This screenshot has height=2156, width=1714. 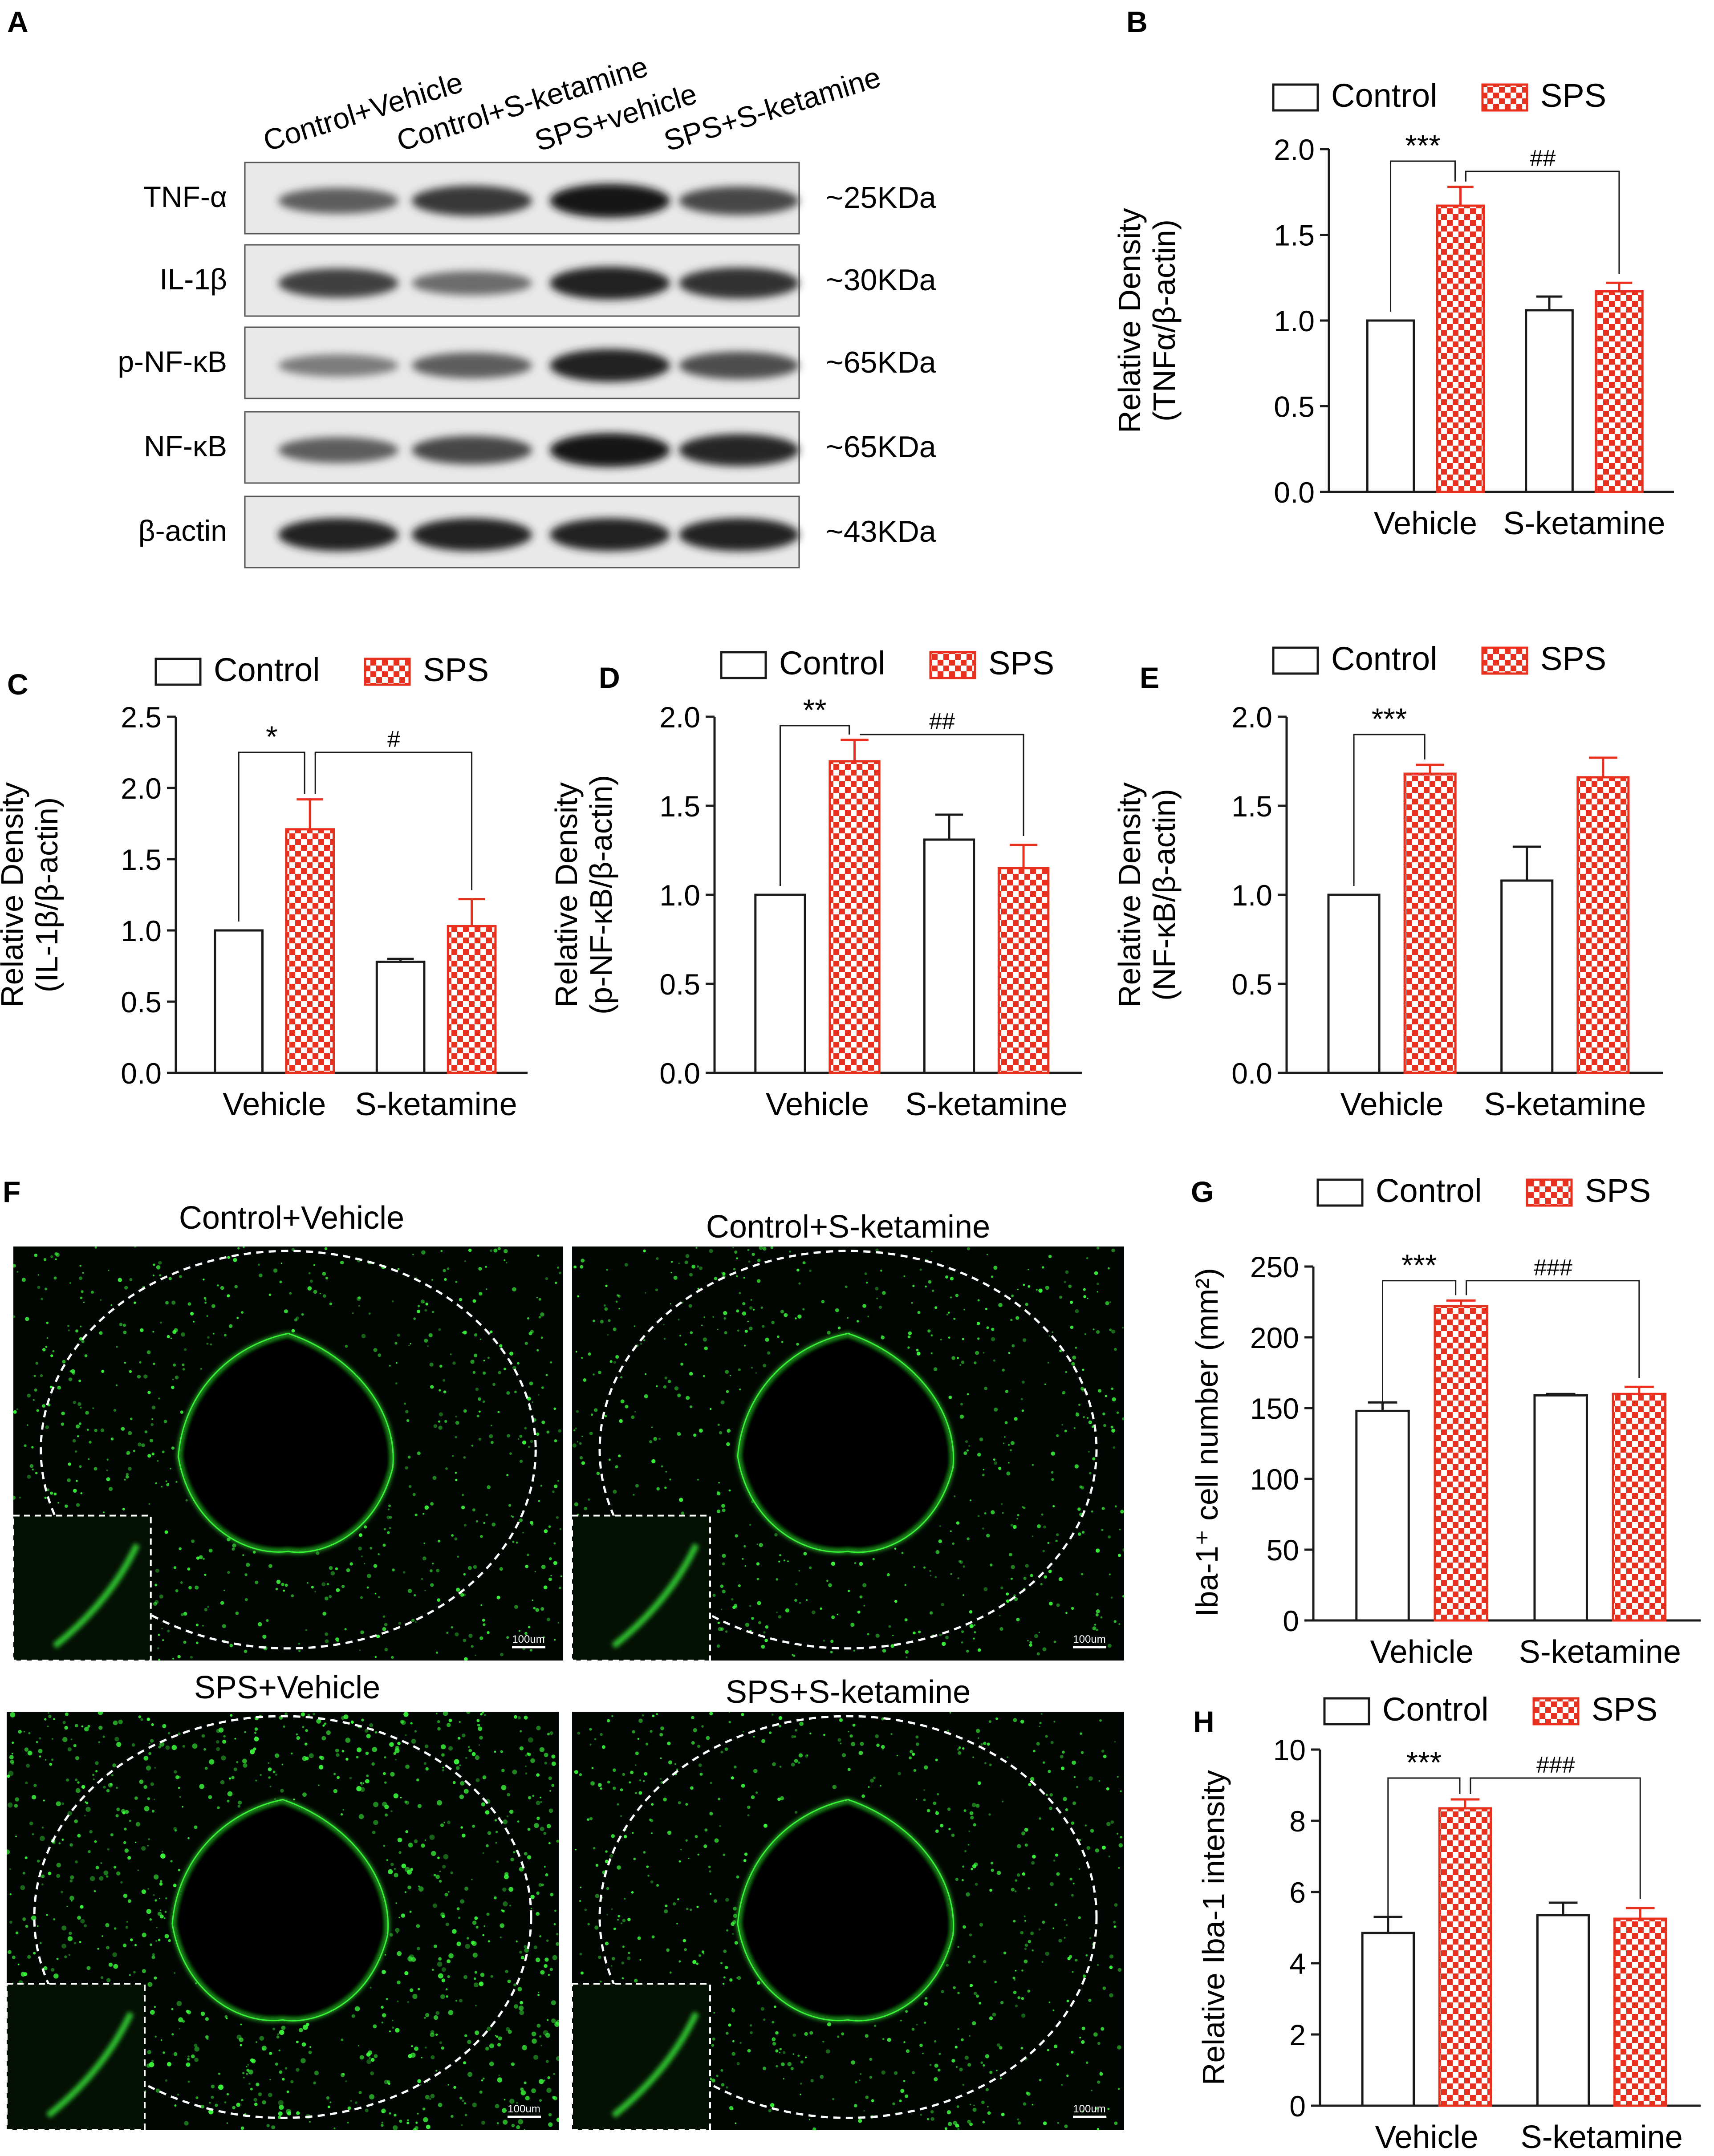 I want to click on significance-label: ***, so click(x=1419, y=1265).